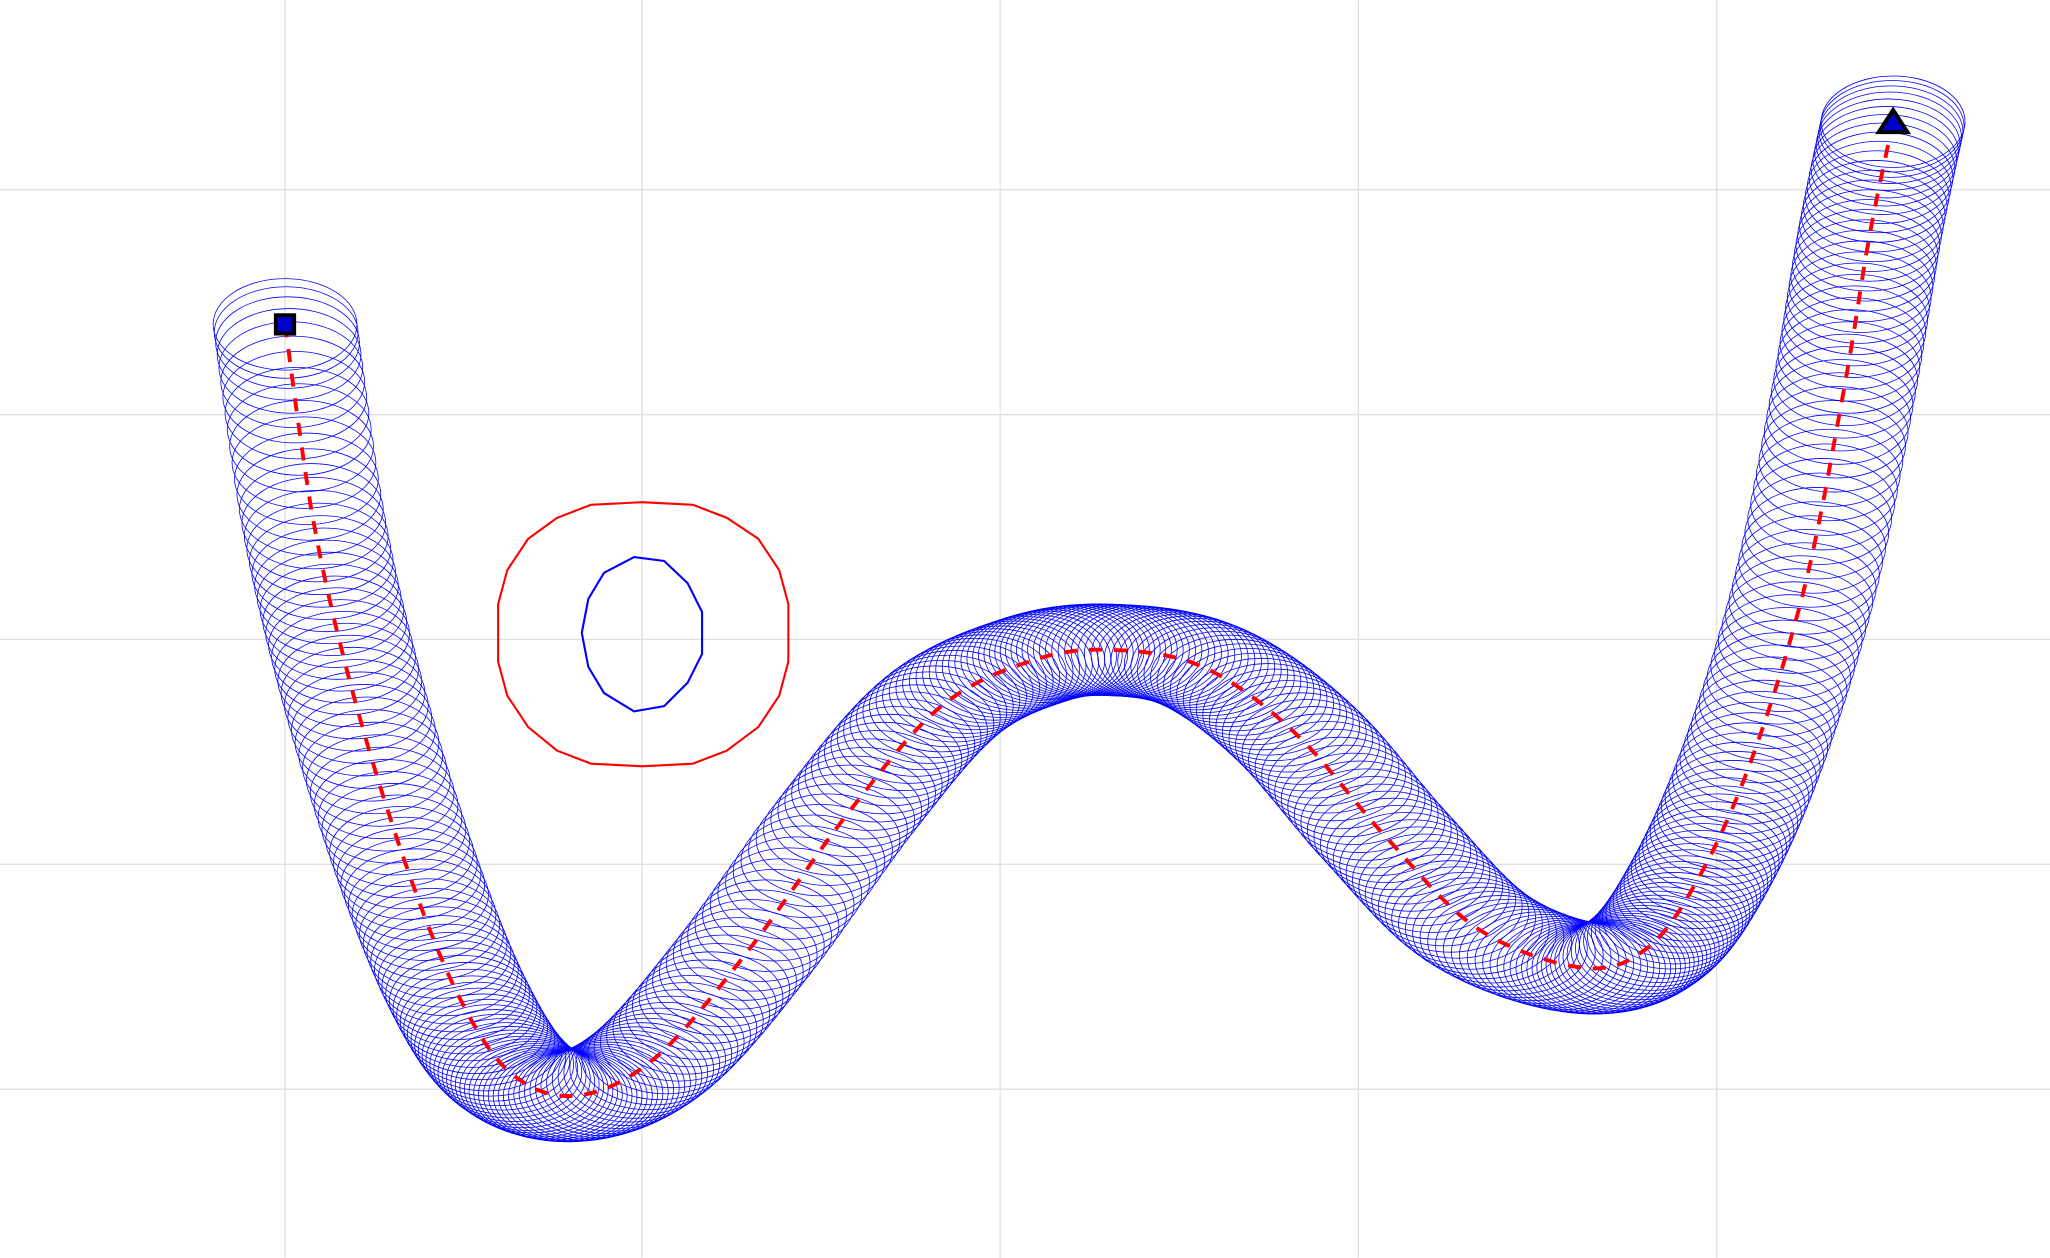  What do you see at coordinates (643, 634) in the screenshot?
I see `outer-contour` at bounding box center [643, 634].